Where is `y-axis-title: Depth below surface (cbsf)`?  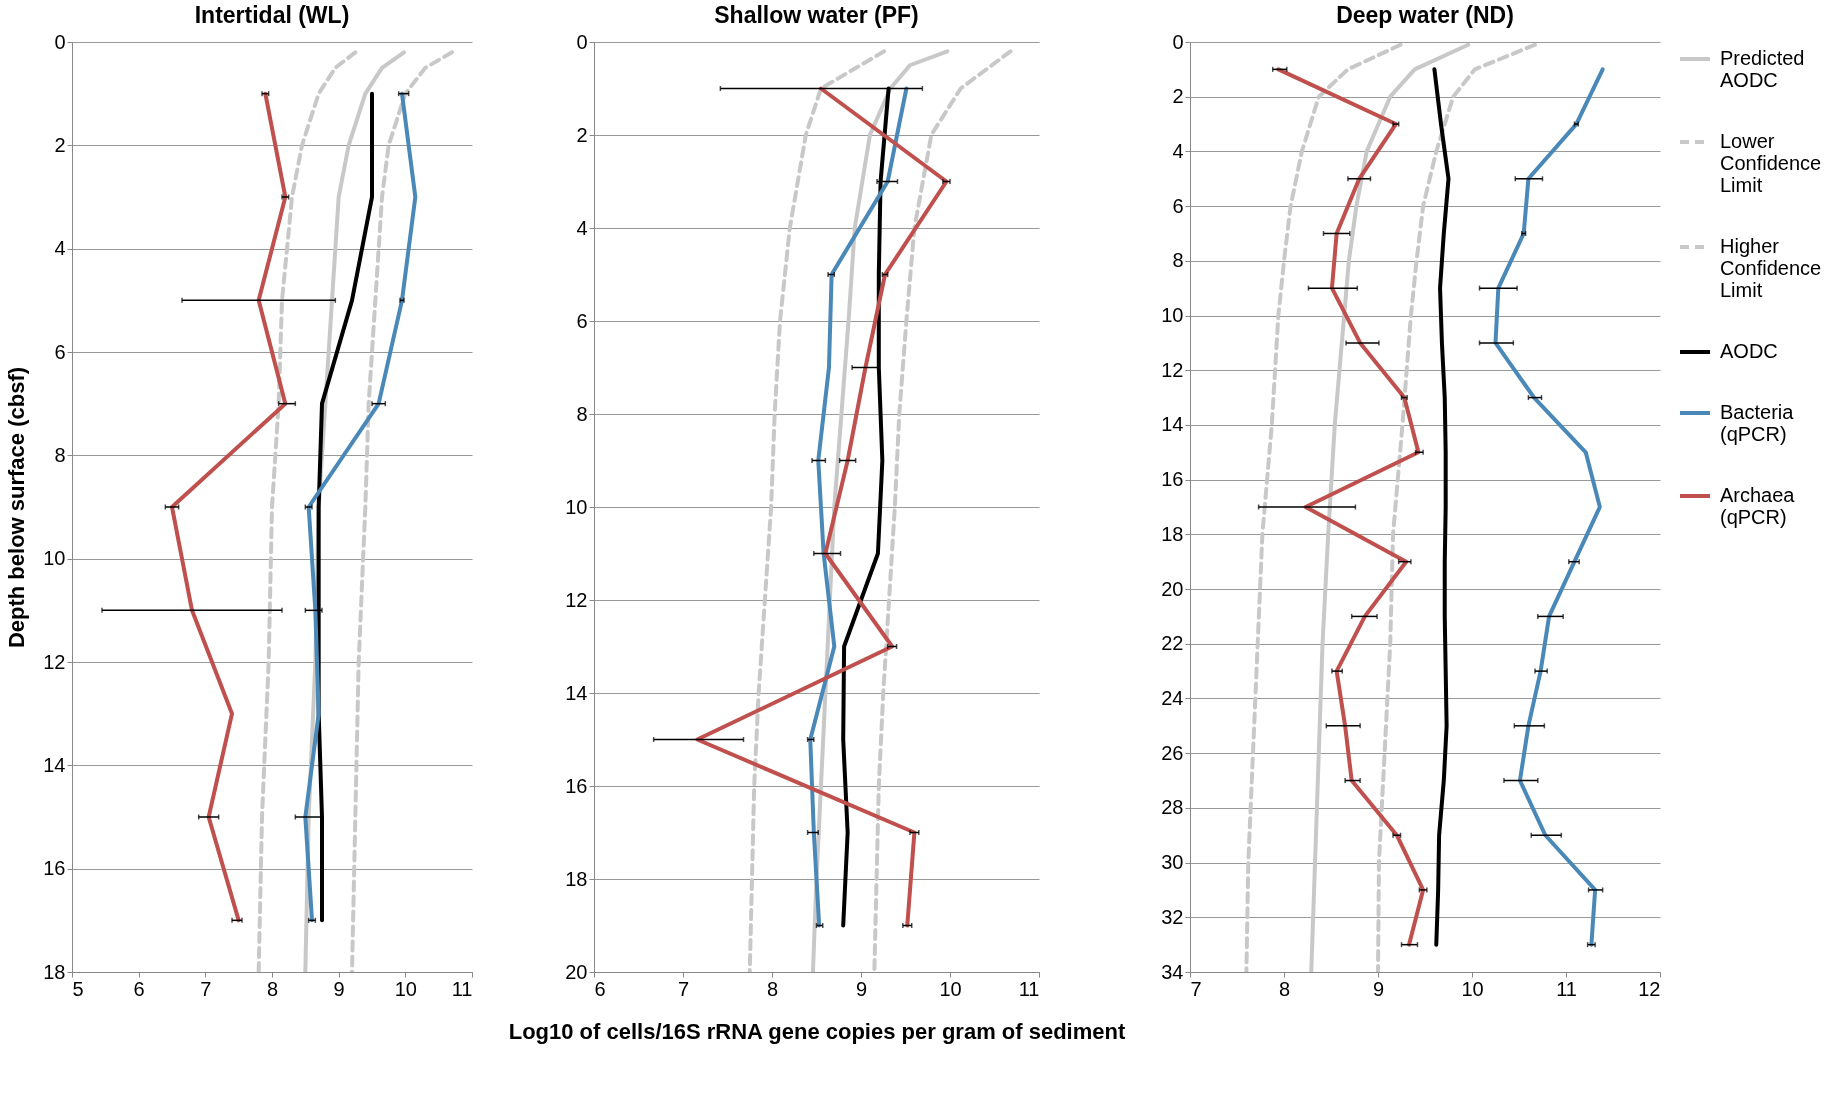 y-axis-title: Depth below surface (cbsf) is located at coordinates (17, 507).